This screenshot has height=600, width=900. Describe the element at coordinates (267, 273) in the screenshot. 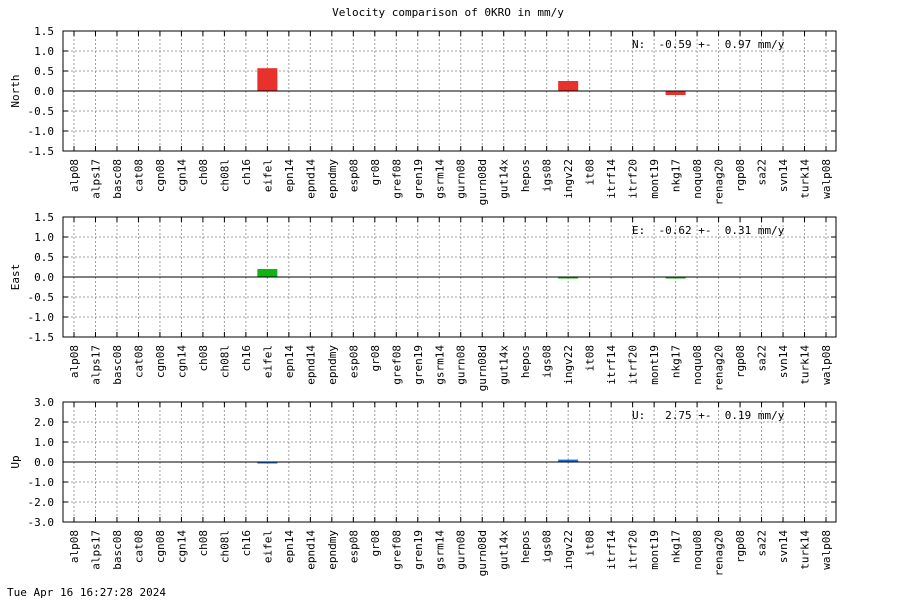

I see `bar-east-eifel` at that location.